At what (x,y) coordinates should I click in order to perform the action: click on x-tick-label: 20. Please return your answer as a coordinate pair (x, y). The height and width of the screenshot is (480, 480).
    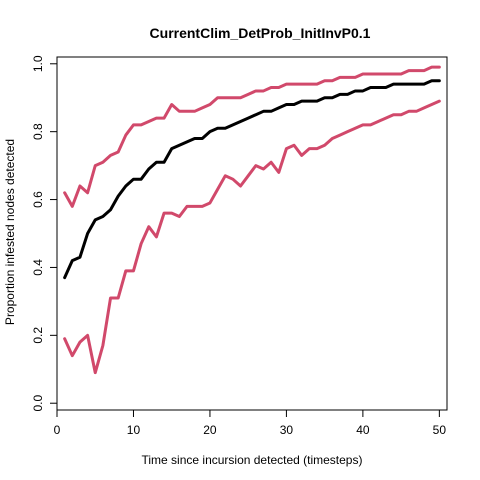
    Looking at the image, I should click on (210, 430).